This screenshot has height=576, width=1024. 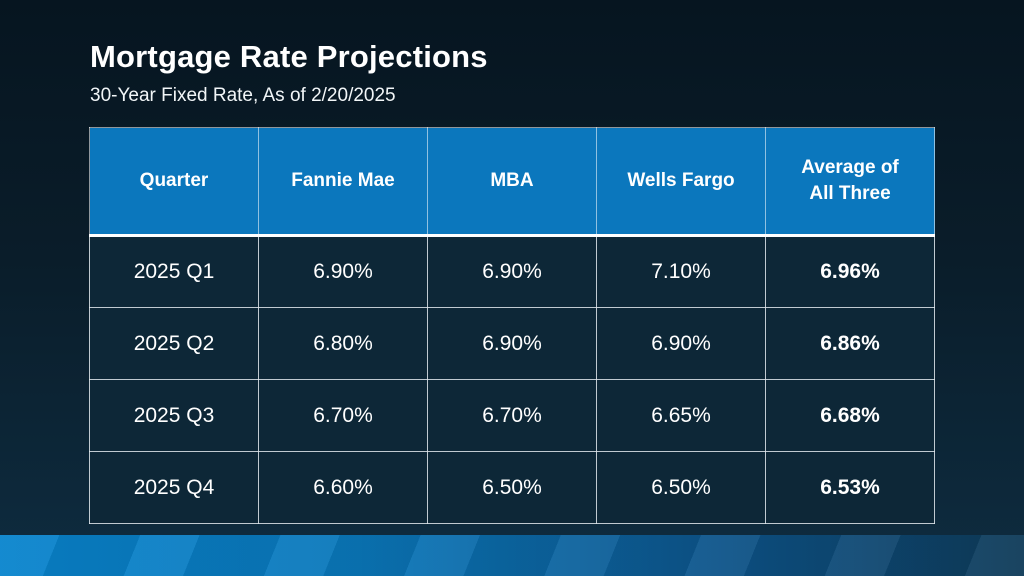 I want to click on cell-average: 6.86%, so click(x=850, y=343).